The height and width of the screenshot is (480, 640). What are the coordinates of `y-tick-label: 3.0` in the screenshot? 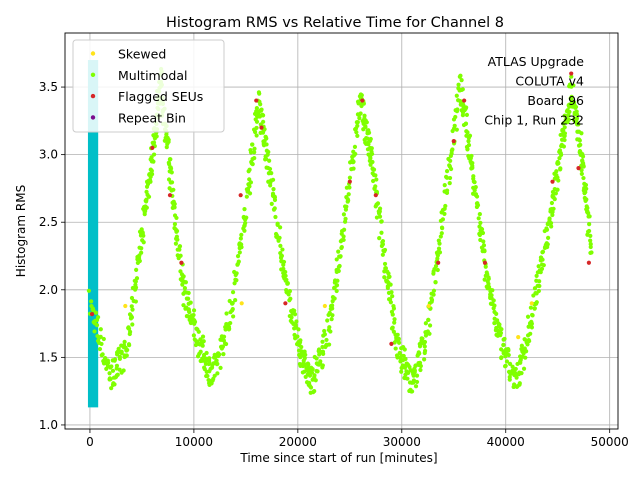 It's located at (48, 155).